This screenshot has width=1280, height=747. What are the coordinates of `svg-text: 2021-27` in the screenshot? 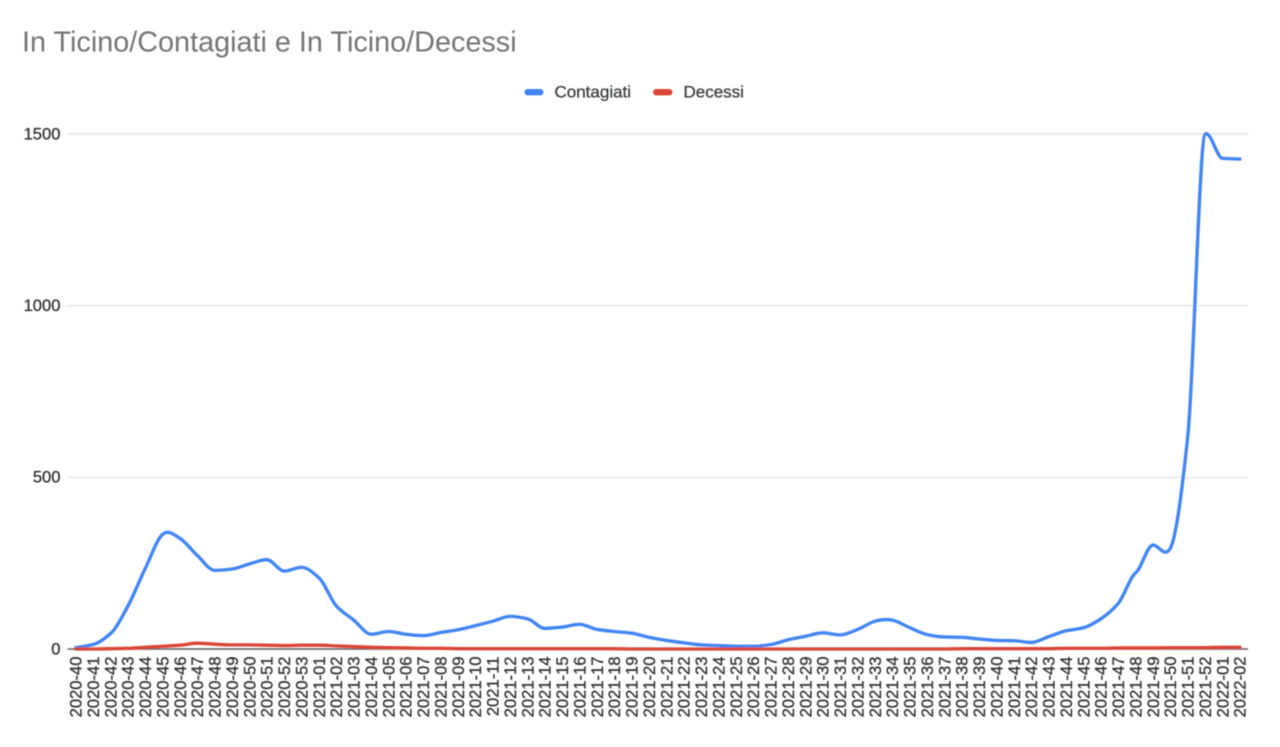 It's located at (771, 687).